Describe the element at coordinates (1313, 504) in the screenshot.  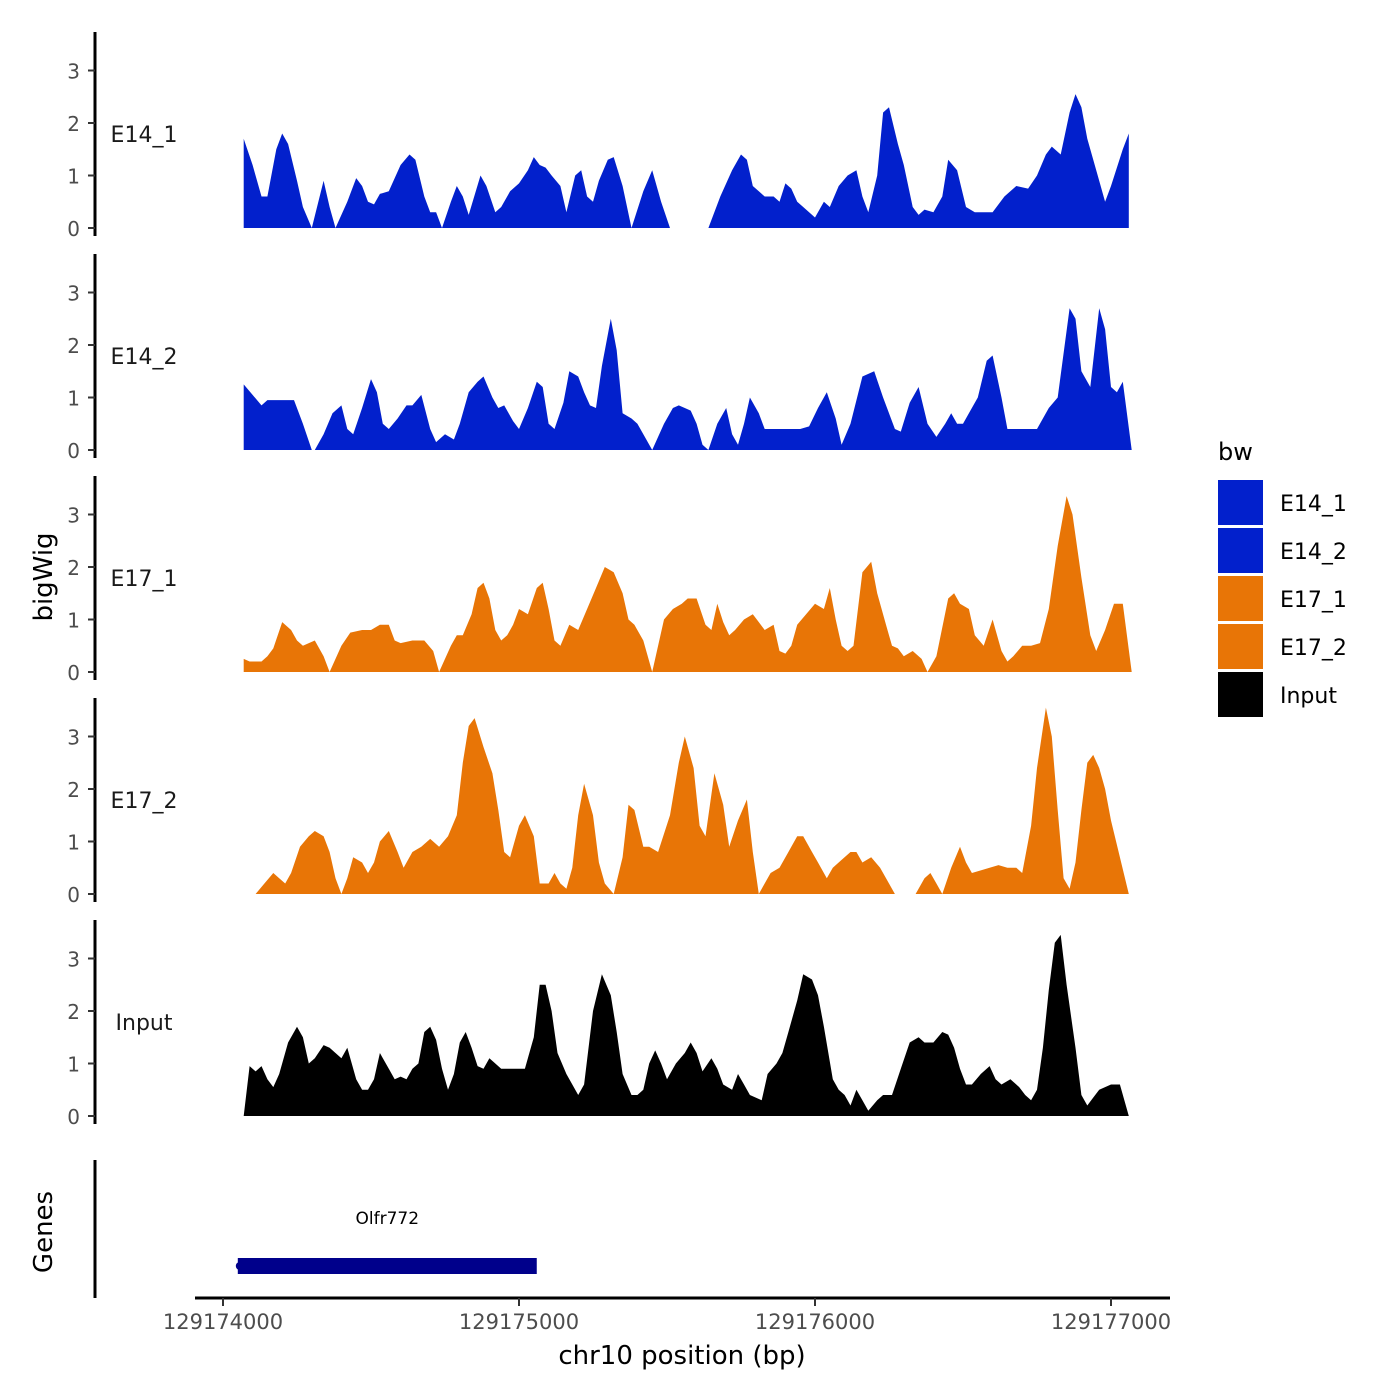
I see `legend-label: E14_1` at that location.